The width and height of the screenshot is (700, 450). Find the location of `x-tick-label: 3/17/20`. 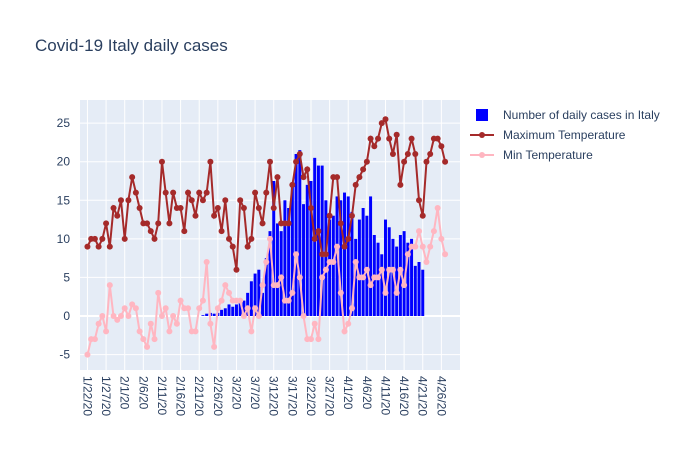

x-tick-label: 3/17/20 is located at coordinates (292, 396).